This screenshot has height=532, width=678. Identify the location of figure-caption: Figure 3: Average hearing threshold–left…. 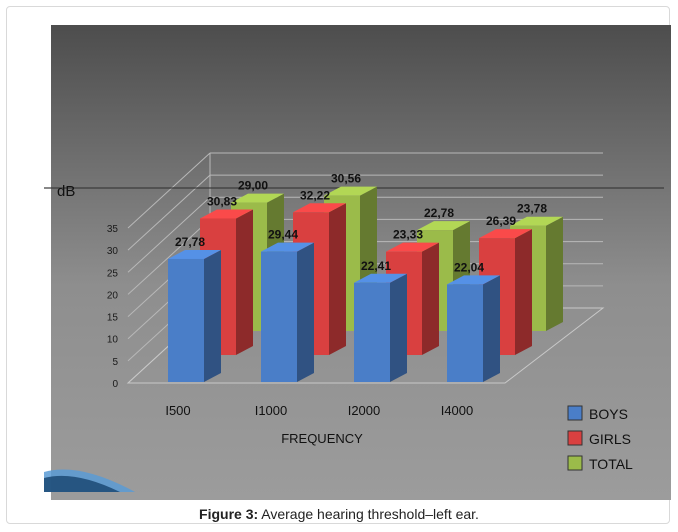
(339, 514).